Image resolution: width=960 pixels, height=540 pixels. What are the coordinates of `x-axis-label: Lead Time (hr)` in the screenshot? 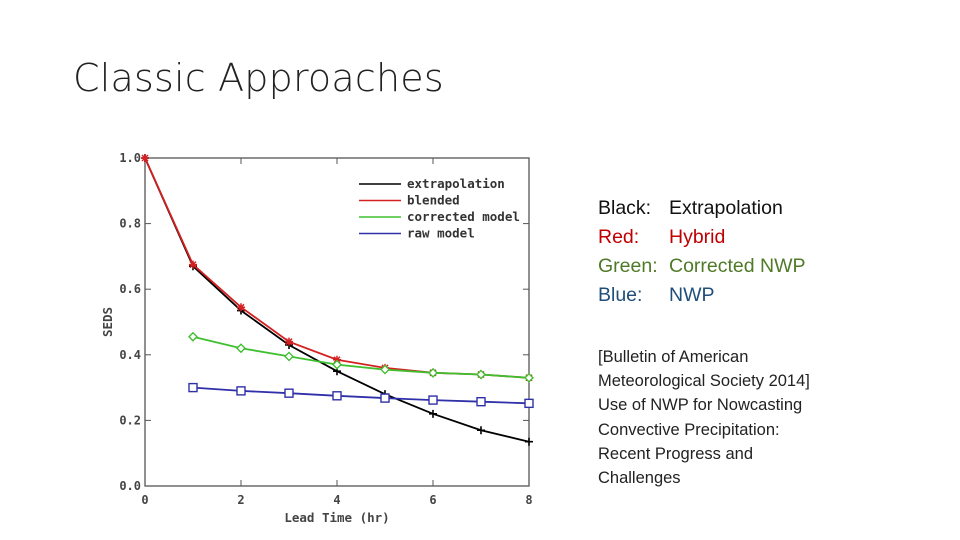 It's located at (336, 517).